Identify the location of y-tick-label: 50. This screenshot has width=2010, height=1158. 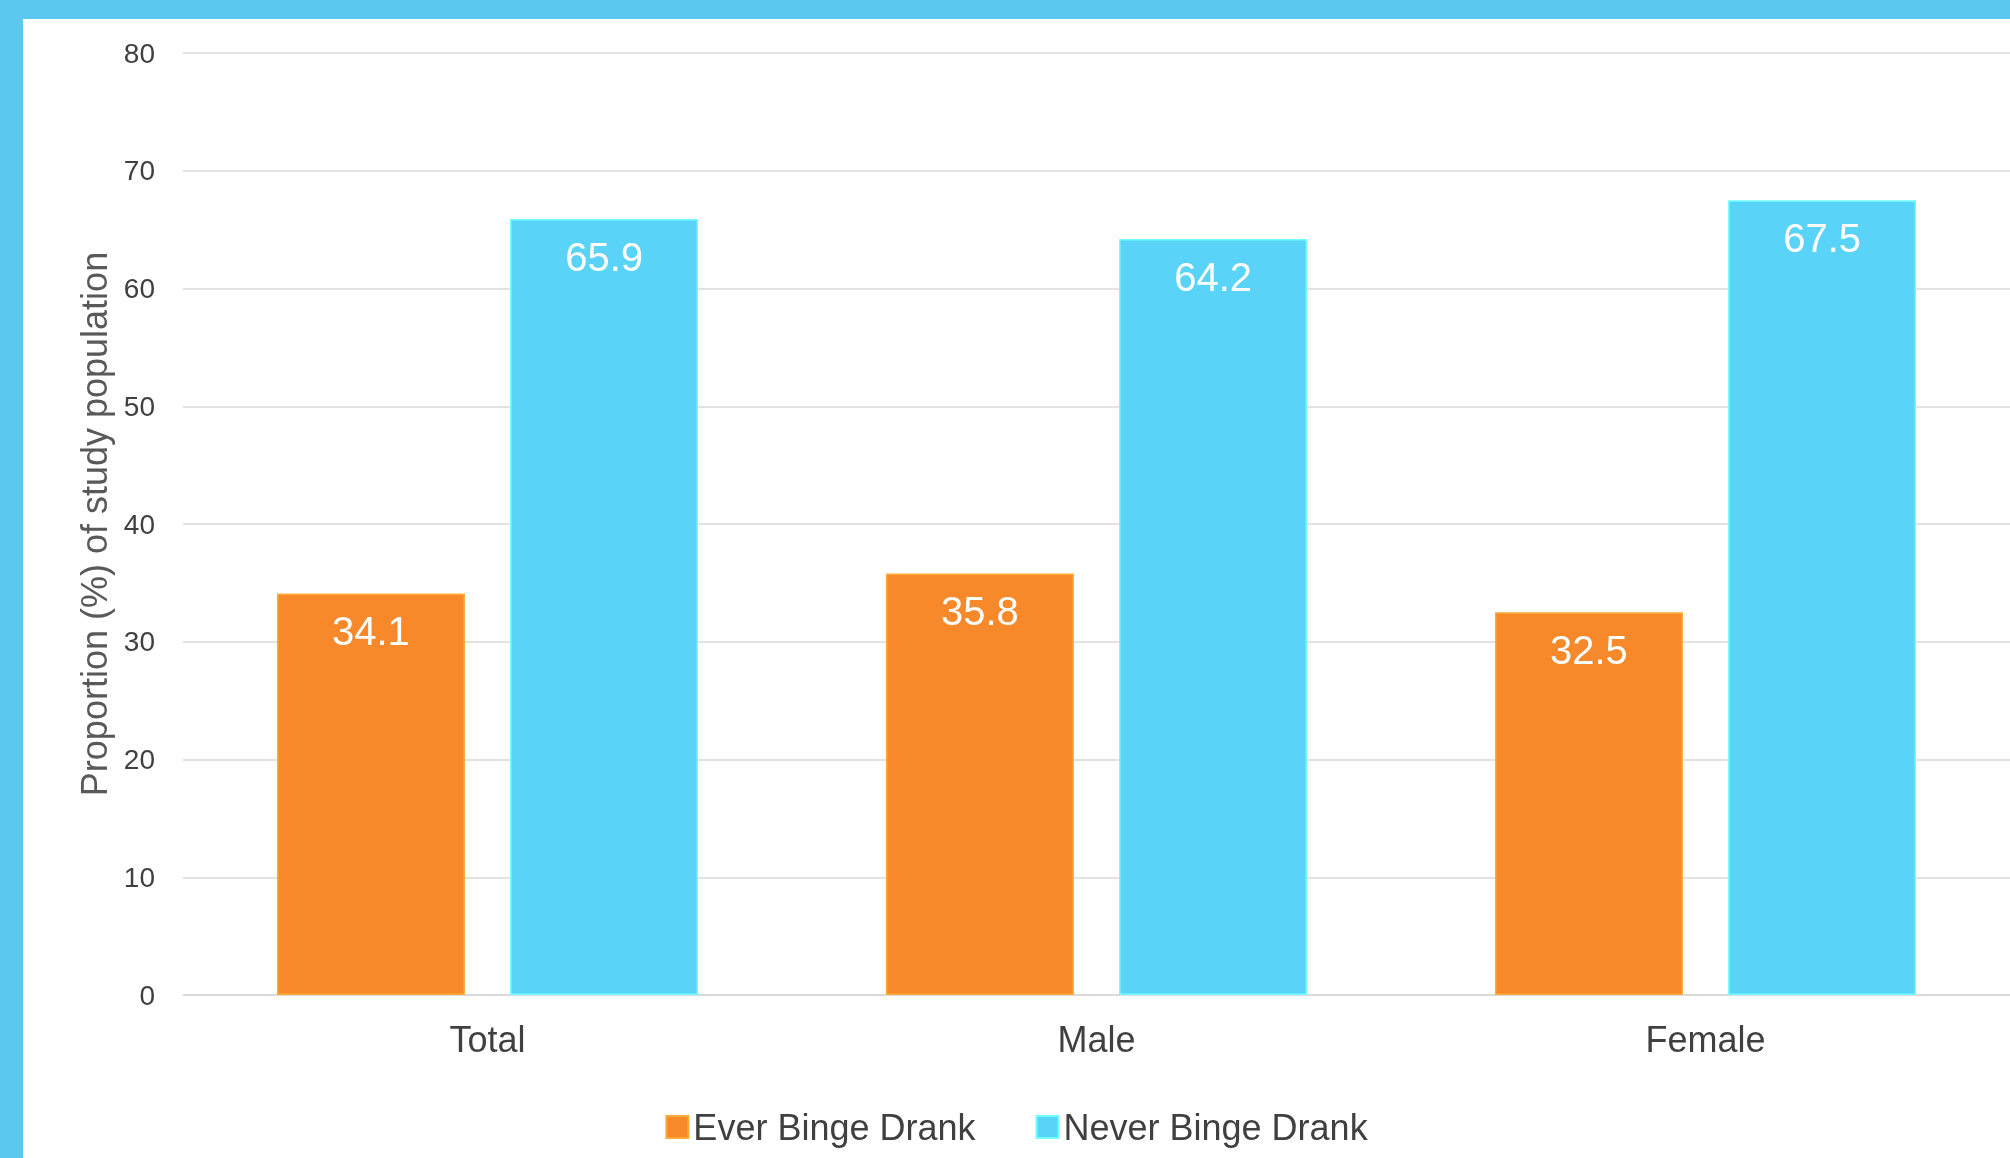
(139, 406).